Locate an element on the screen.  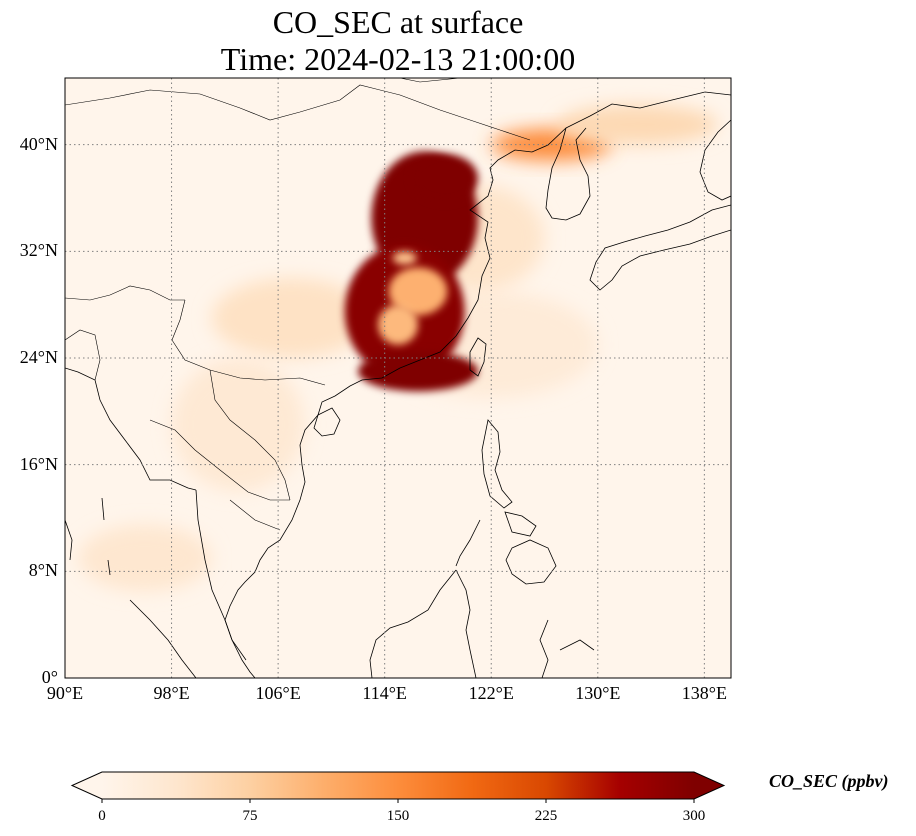
colorbar-tick-label: 75 is located at coordinates (250, 816).